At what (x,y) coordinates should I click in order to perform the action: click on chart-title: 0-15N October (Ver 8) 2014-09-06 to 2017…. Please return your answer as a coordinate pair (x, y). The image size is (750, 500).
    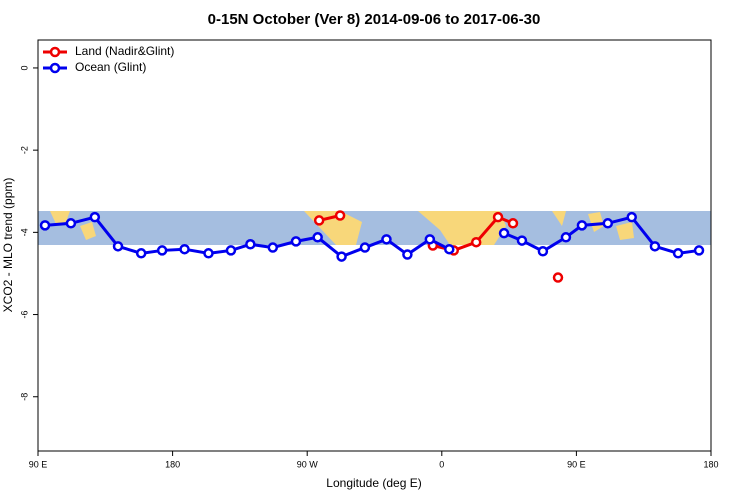
    Looking at the image, I should click on (374, 19).